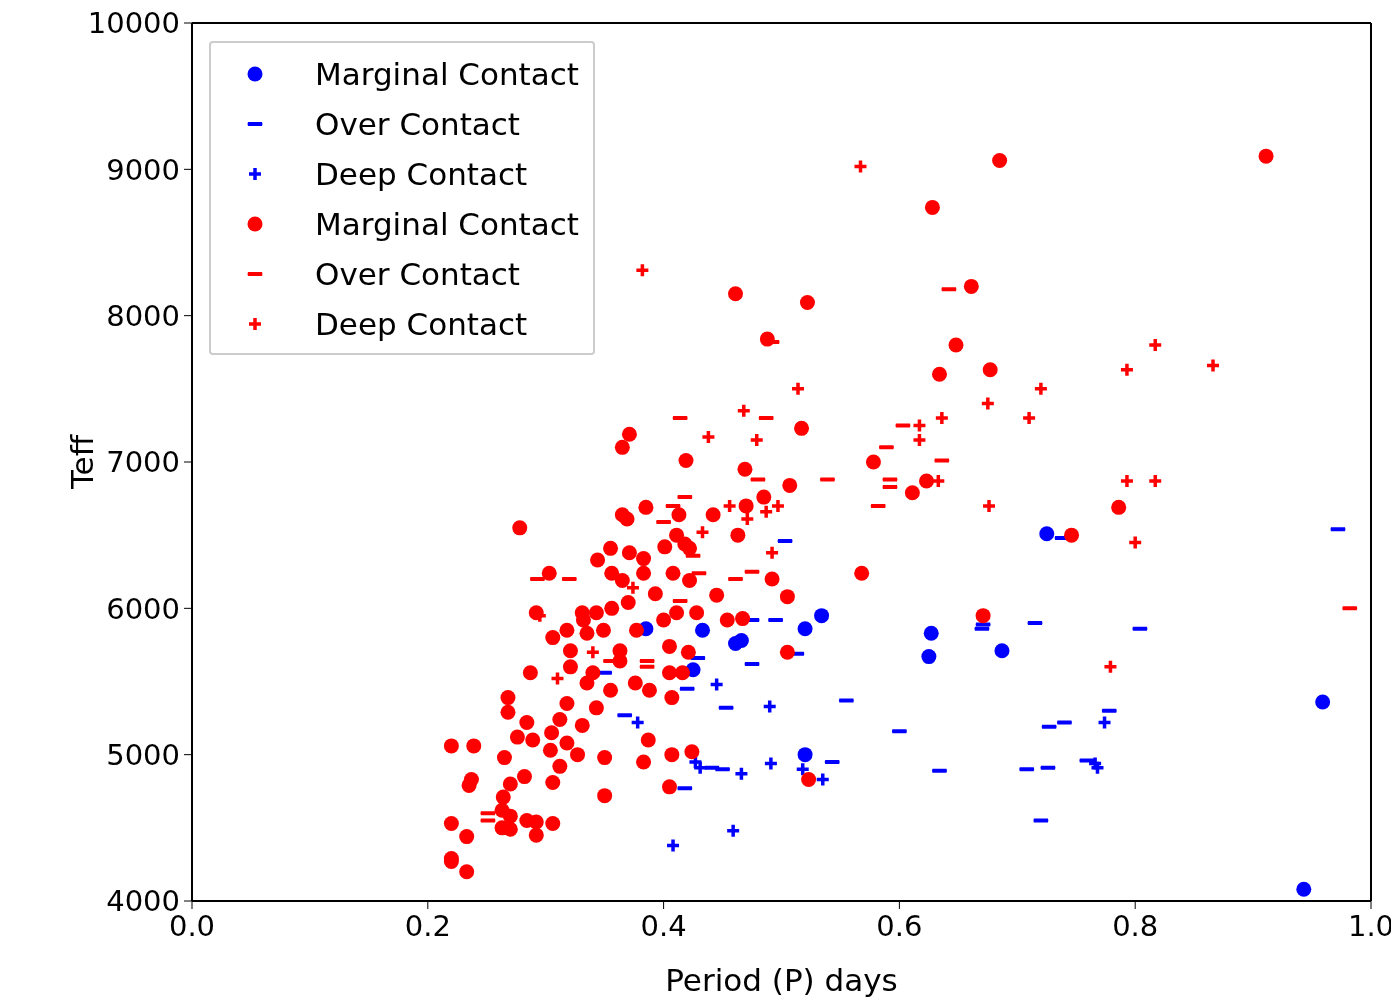 The height and width of the screenshot is (1005, 1399). Describe the element at coordinates (899, 925) in the screenshot. I see `x-tick-label: 0.6` at that location.